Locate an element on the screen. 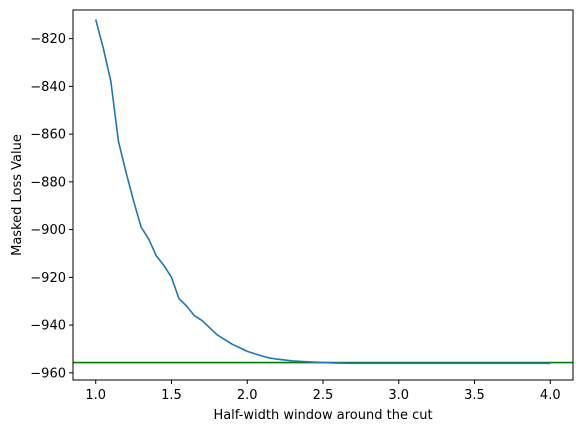 Image resolution: width=583 pixels, height=432 pixels. y-tick-label: −820 is located at coordinates (48, 39).